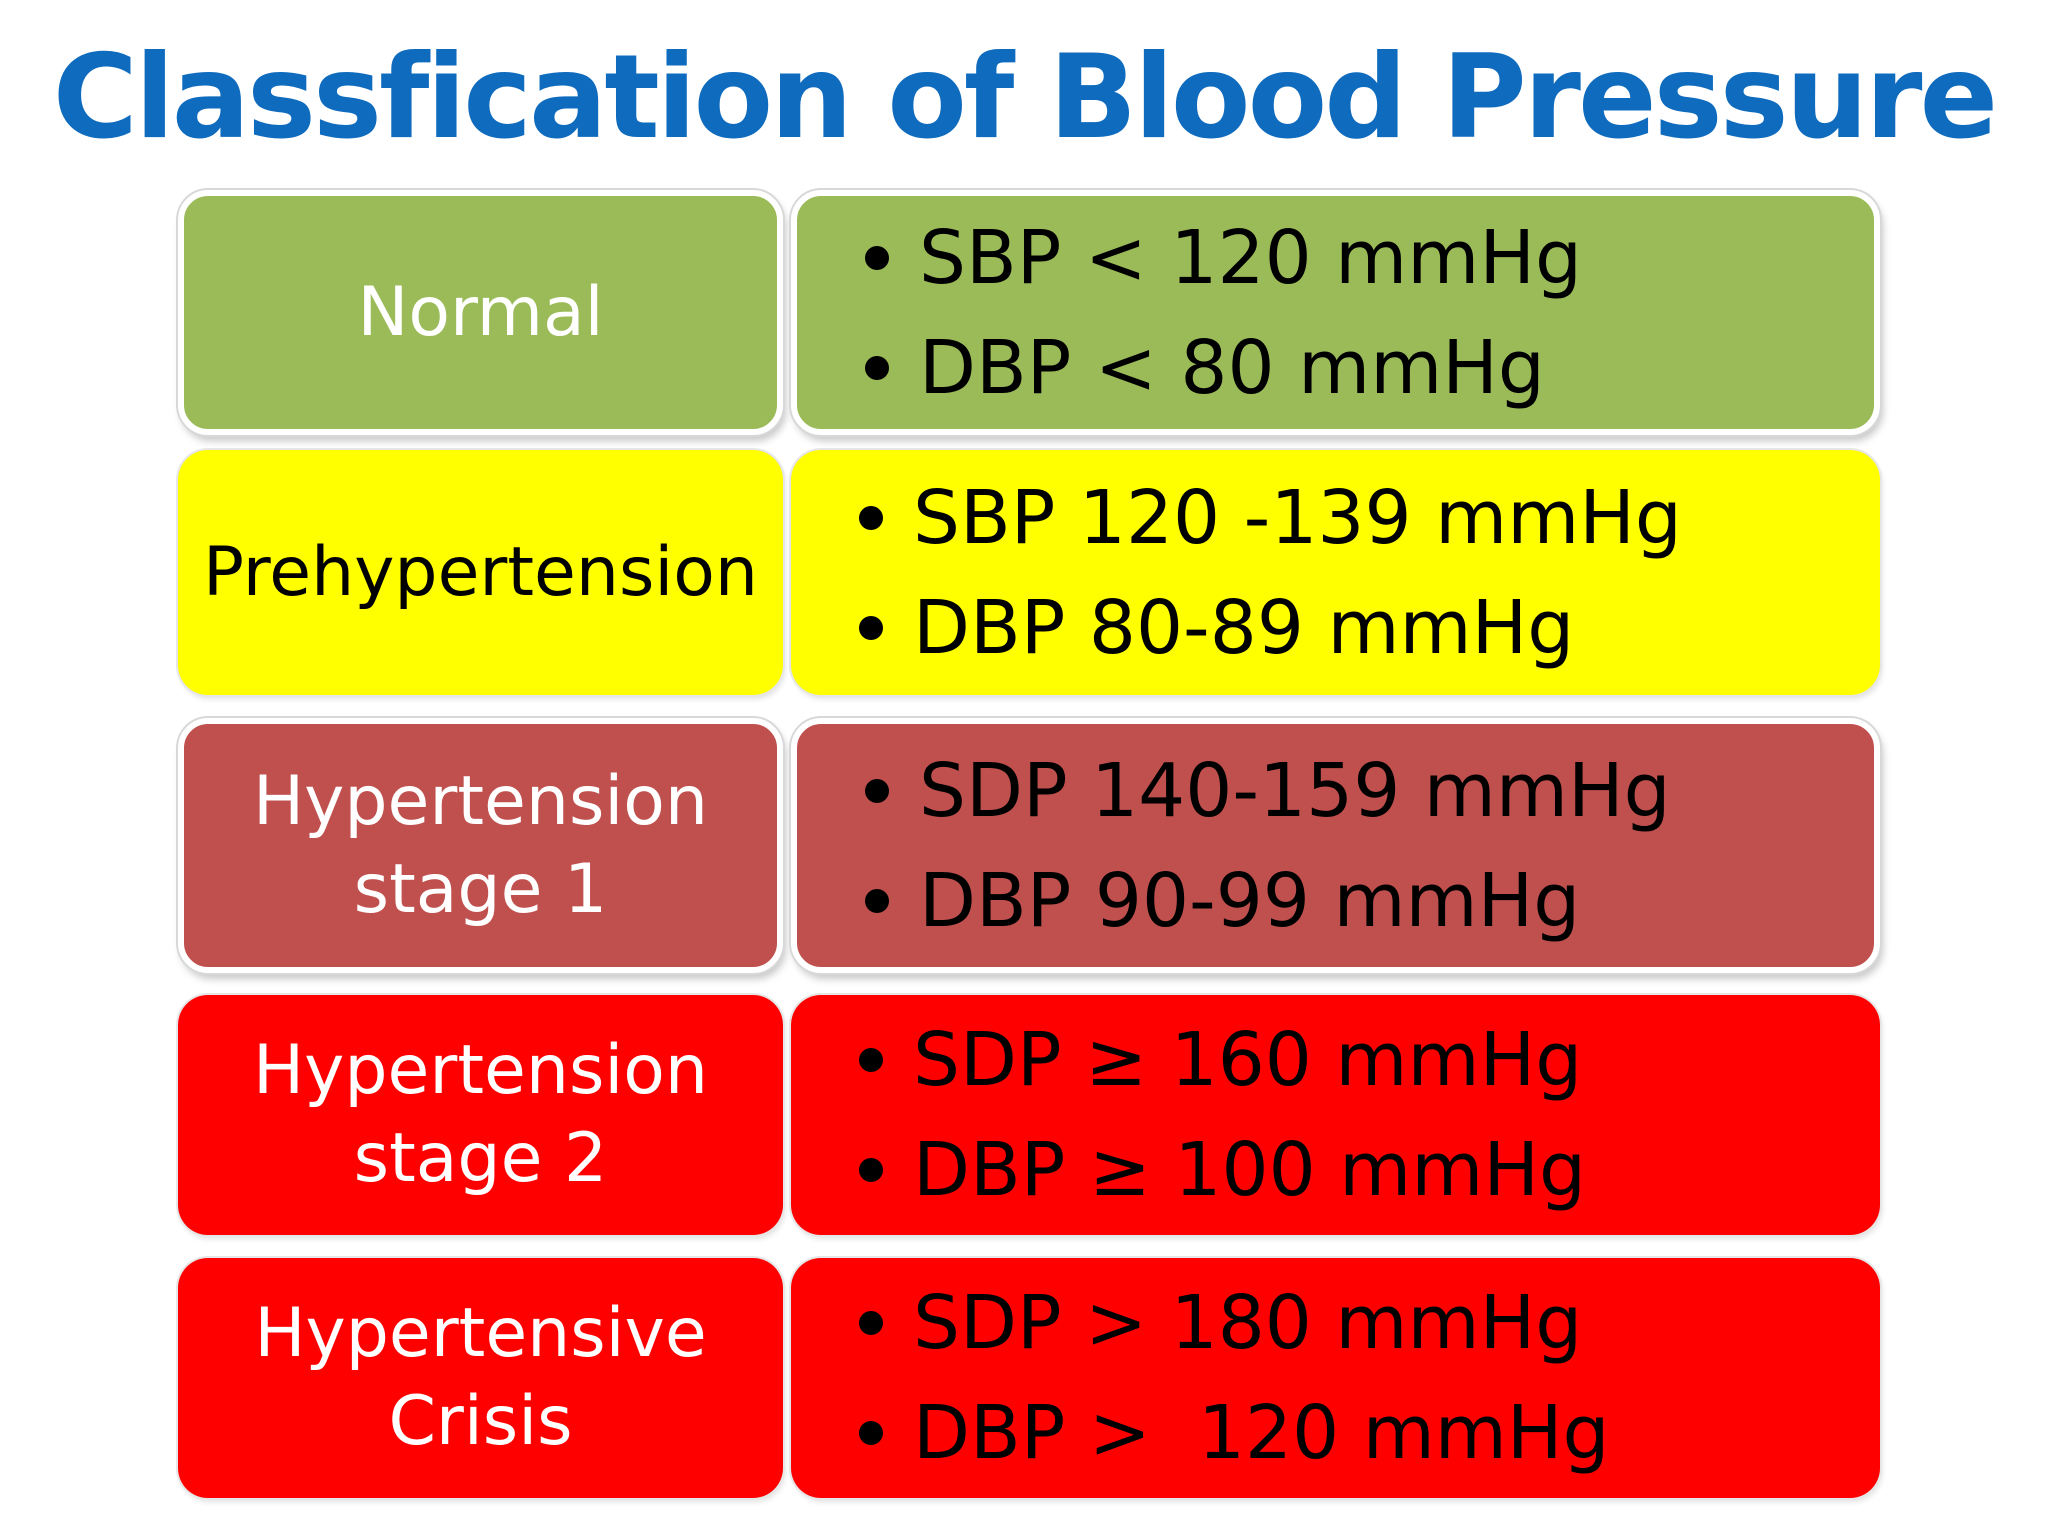 The image size is (2048, 1536). I want to click on diastolic-text: DBP 80-89 mmHg, so click(1244, 627).